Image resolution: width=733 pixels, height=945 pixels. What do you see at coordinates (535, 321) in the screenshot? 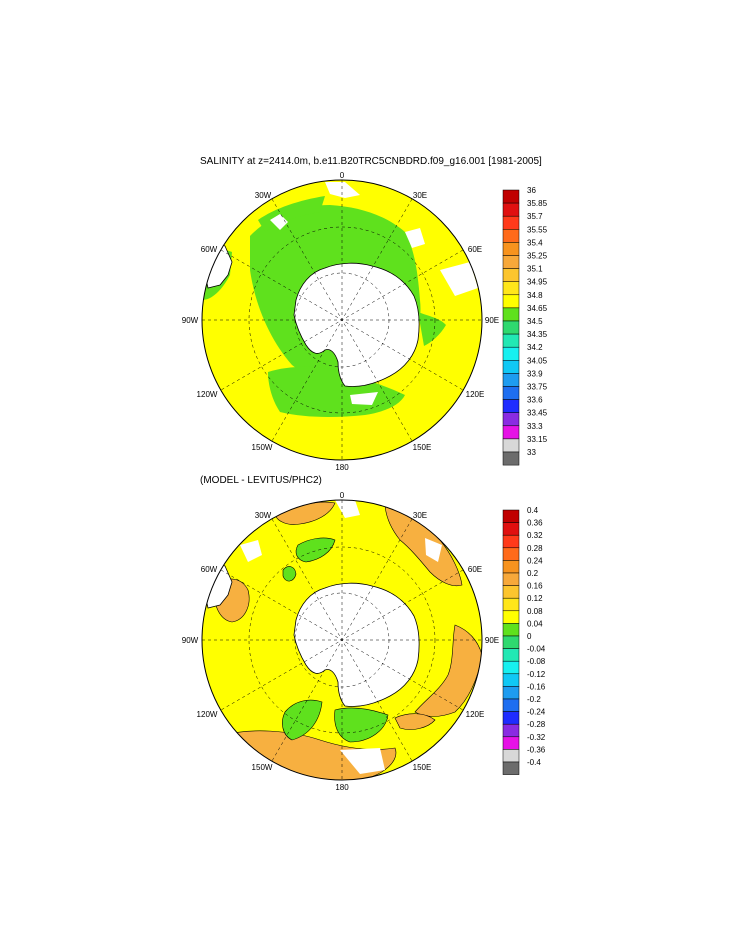
I see `colorbar-label: 34.5` at bounding box center [535, 321].